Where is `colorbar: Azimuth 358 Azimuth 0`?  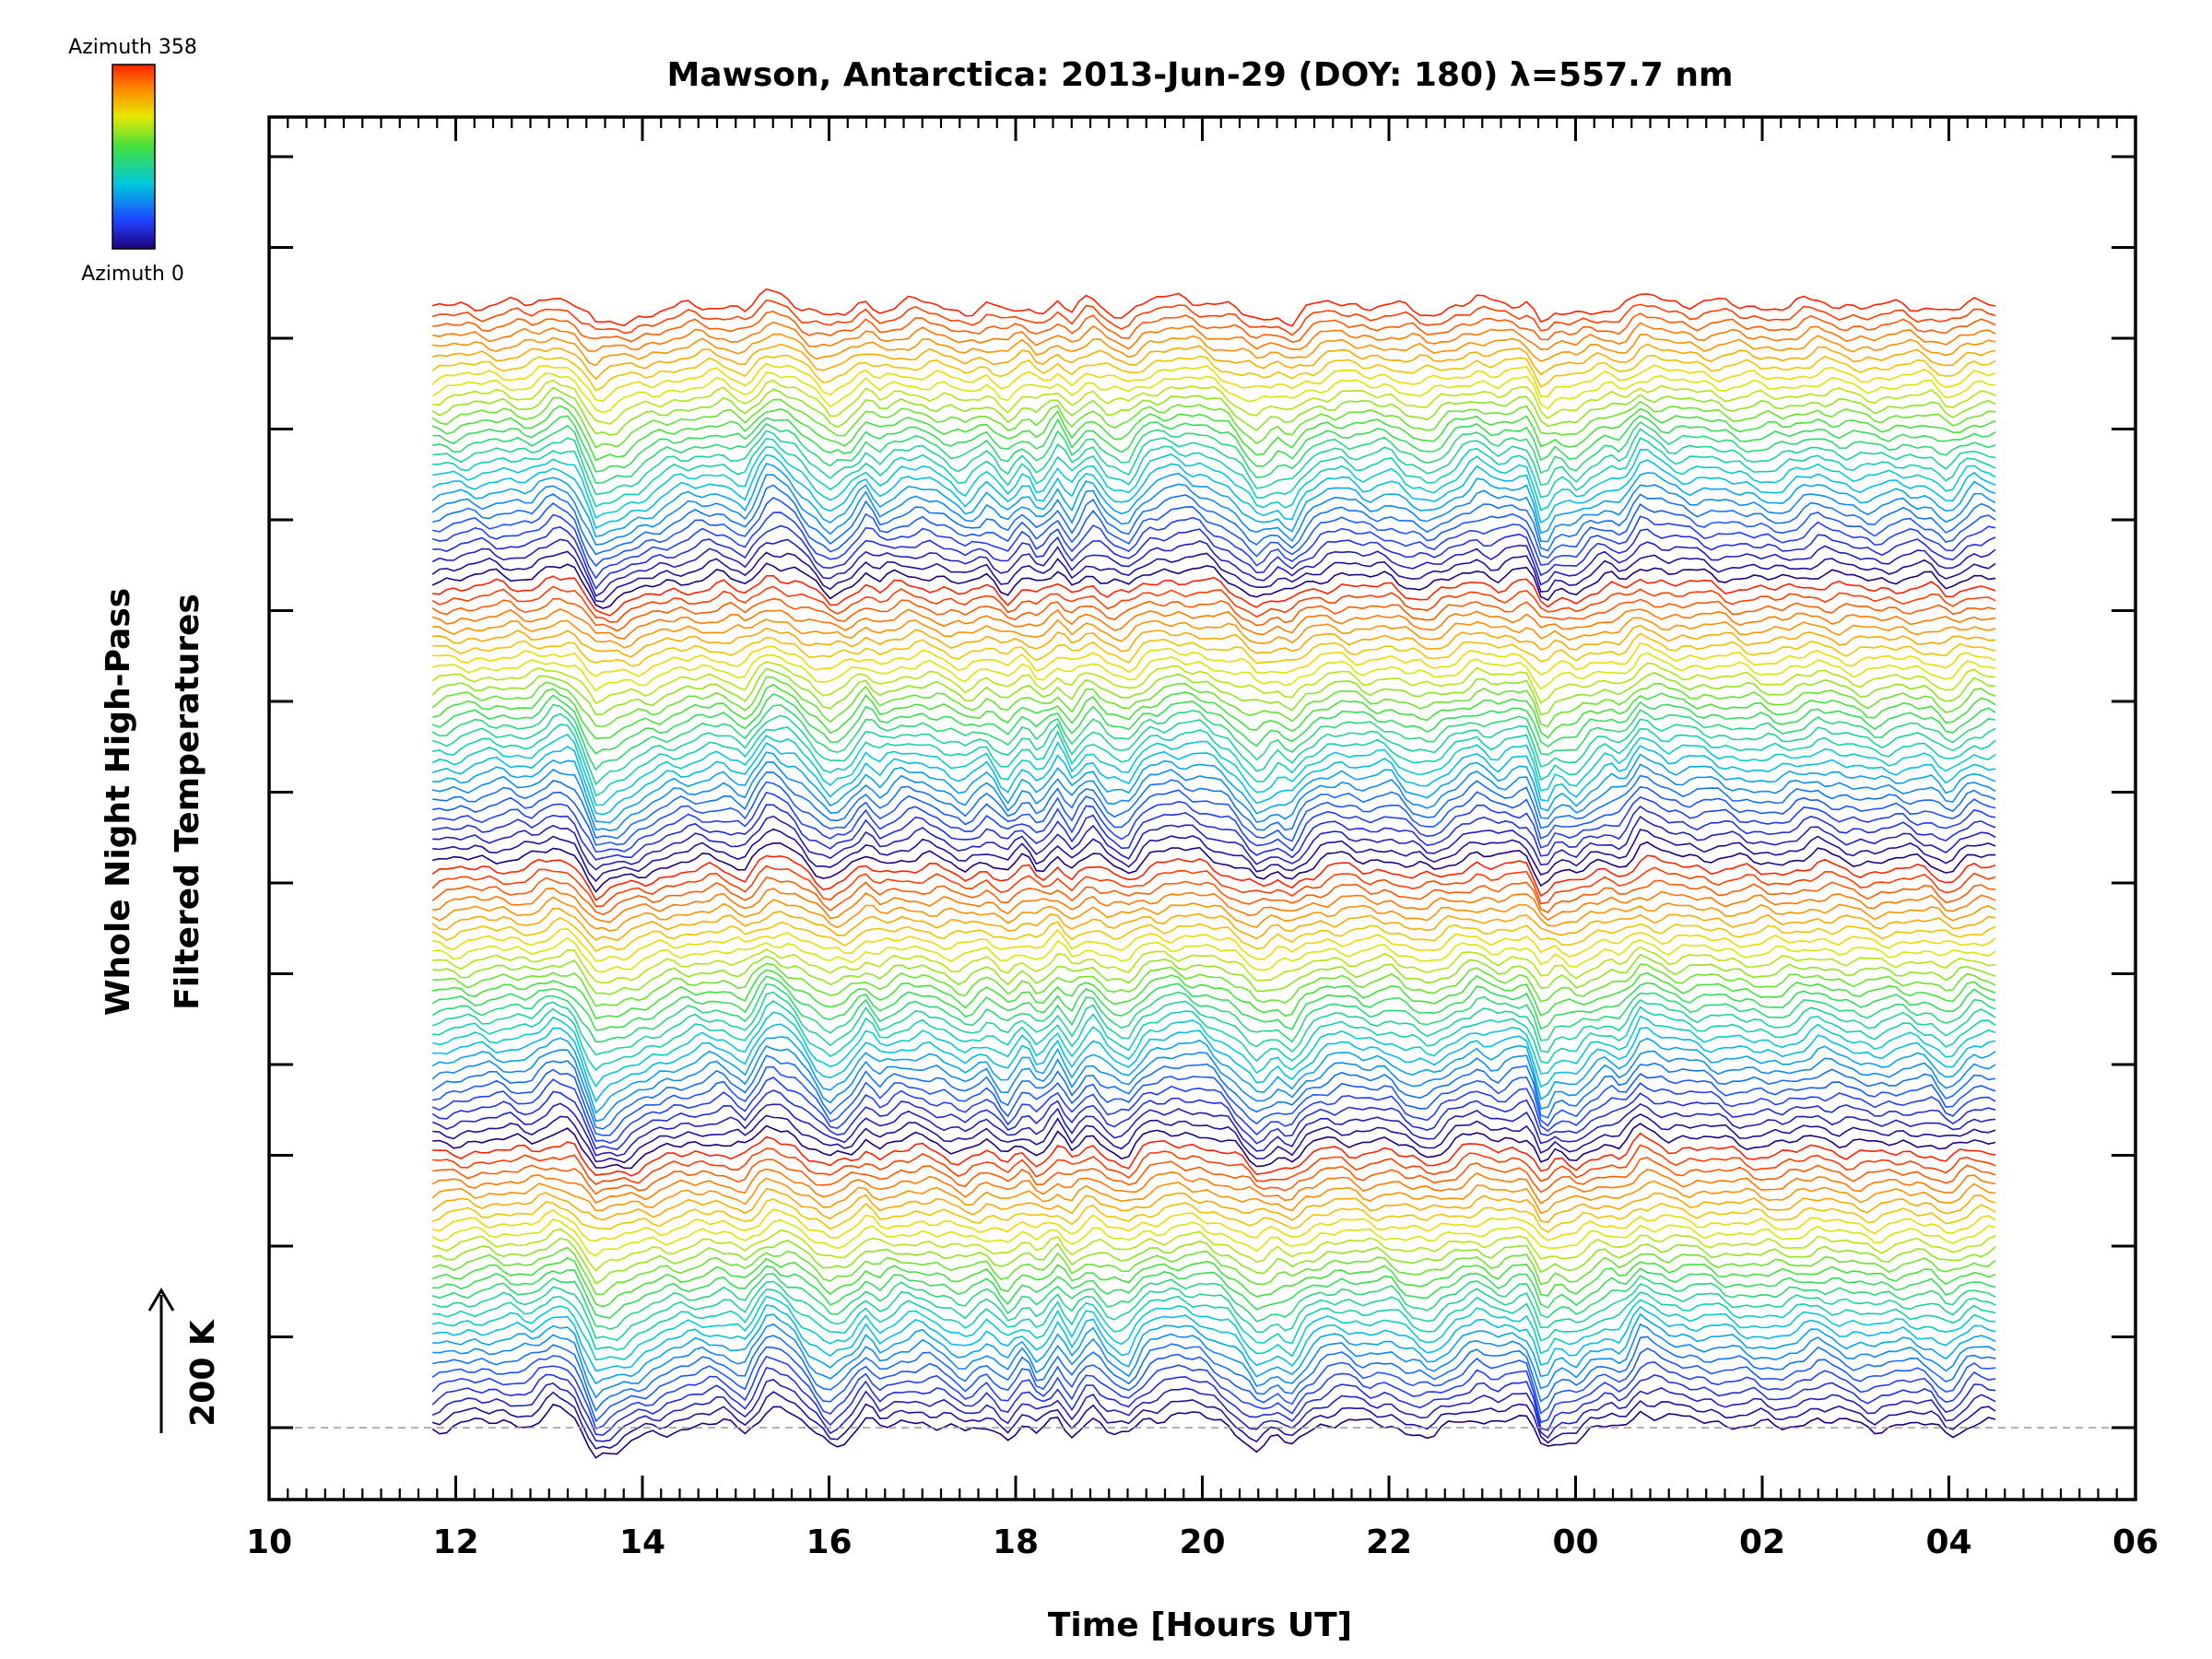
colorbar: Azimuth 358 Azimuth 0 is located at coordinates (132, 161).